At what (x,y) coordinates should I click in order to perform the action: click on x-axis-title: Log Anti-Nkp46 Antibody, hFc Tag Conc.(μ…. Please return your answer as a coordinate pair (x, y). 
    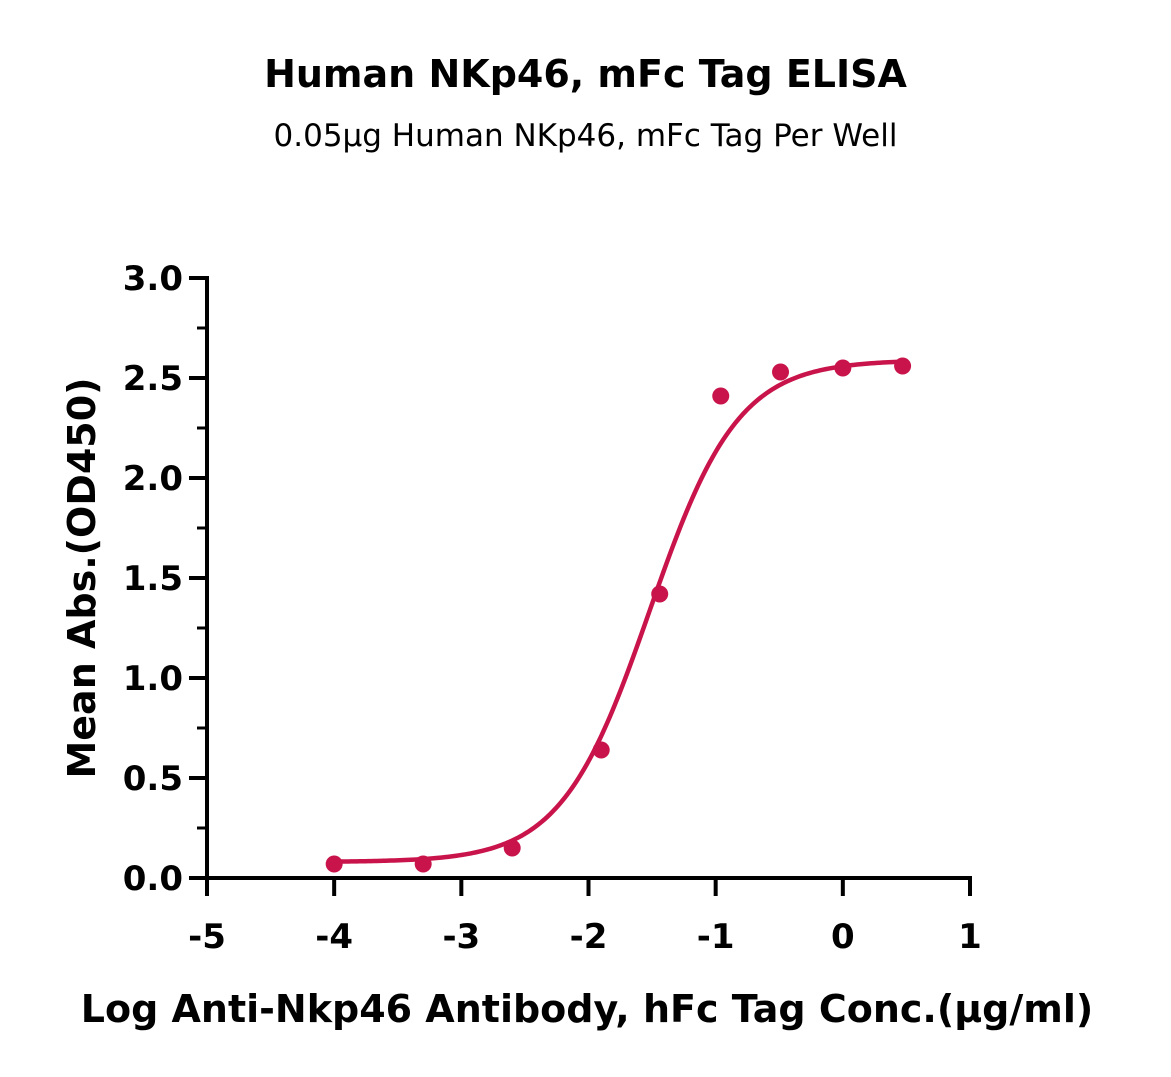
    Looking at the image, I should click on (587, 1009).